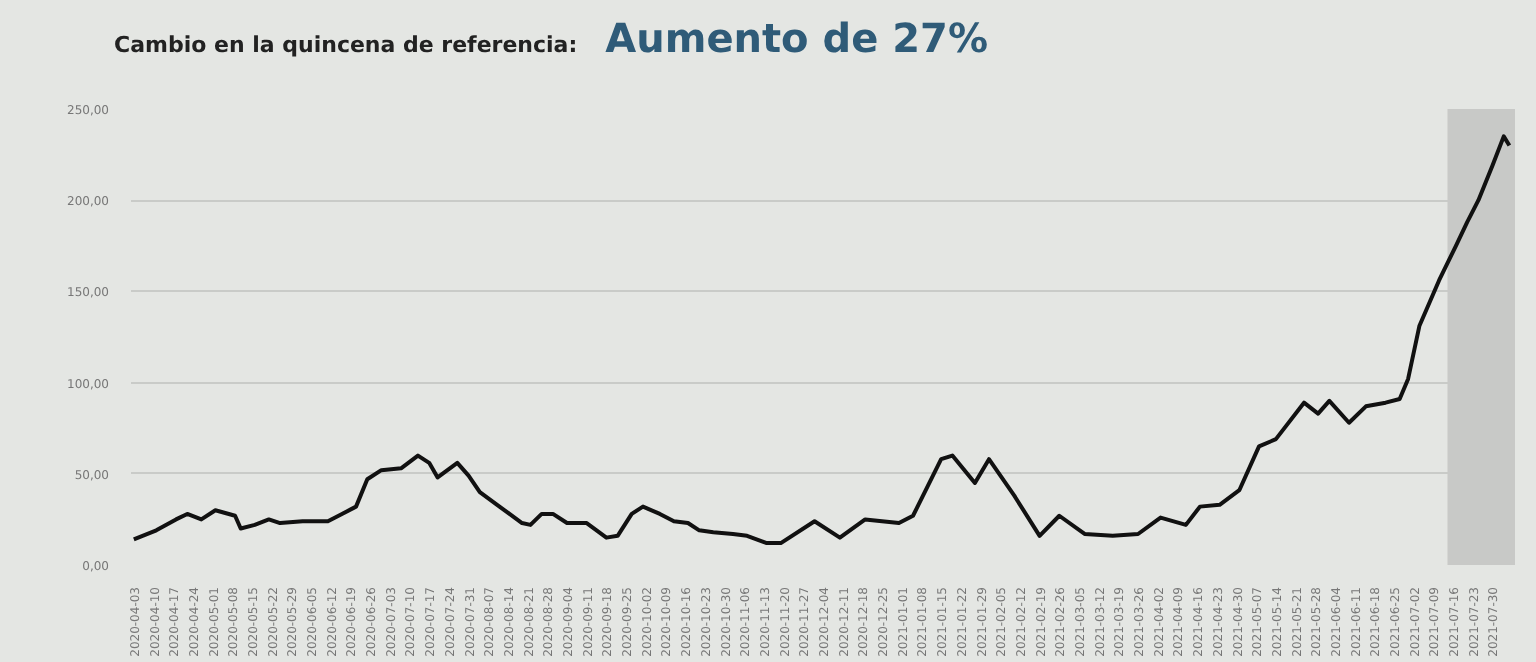  Describe the element at coordinates (796, 39) in the screenshot. I see `chart-subtitle: Aumento de 27%` at that location.